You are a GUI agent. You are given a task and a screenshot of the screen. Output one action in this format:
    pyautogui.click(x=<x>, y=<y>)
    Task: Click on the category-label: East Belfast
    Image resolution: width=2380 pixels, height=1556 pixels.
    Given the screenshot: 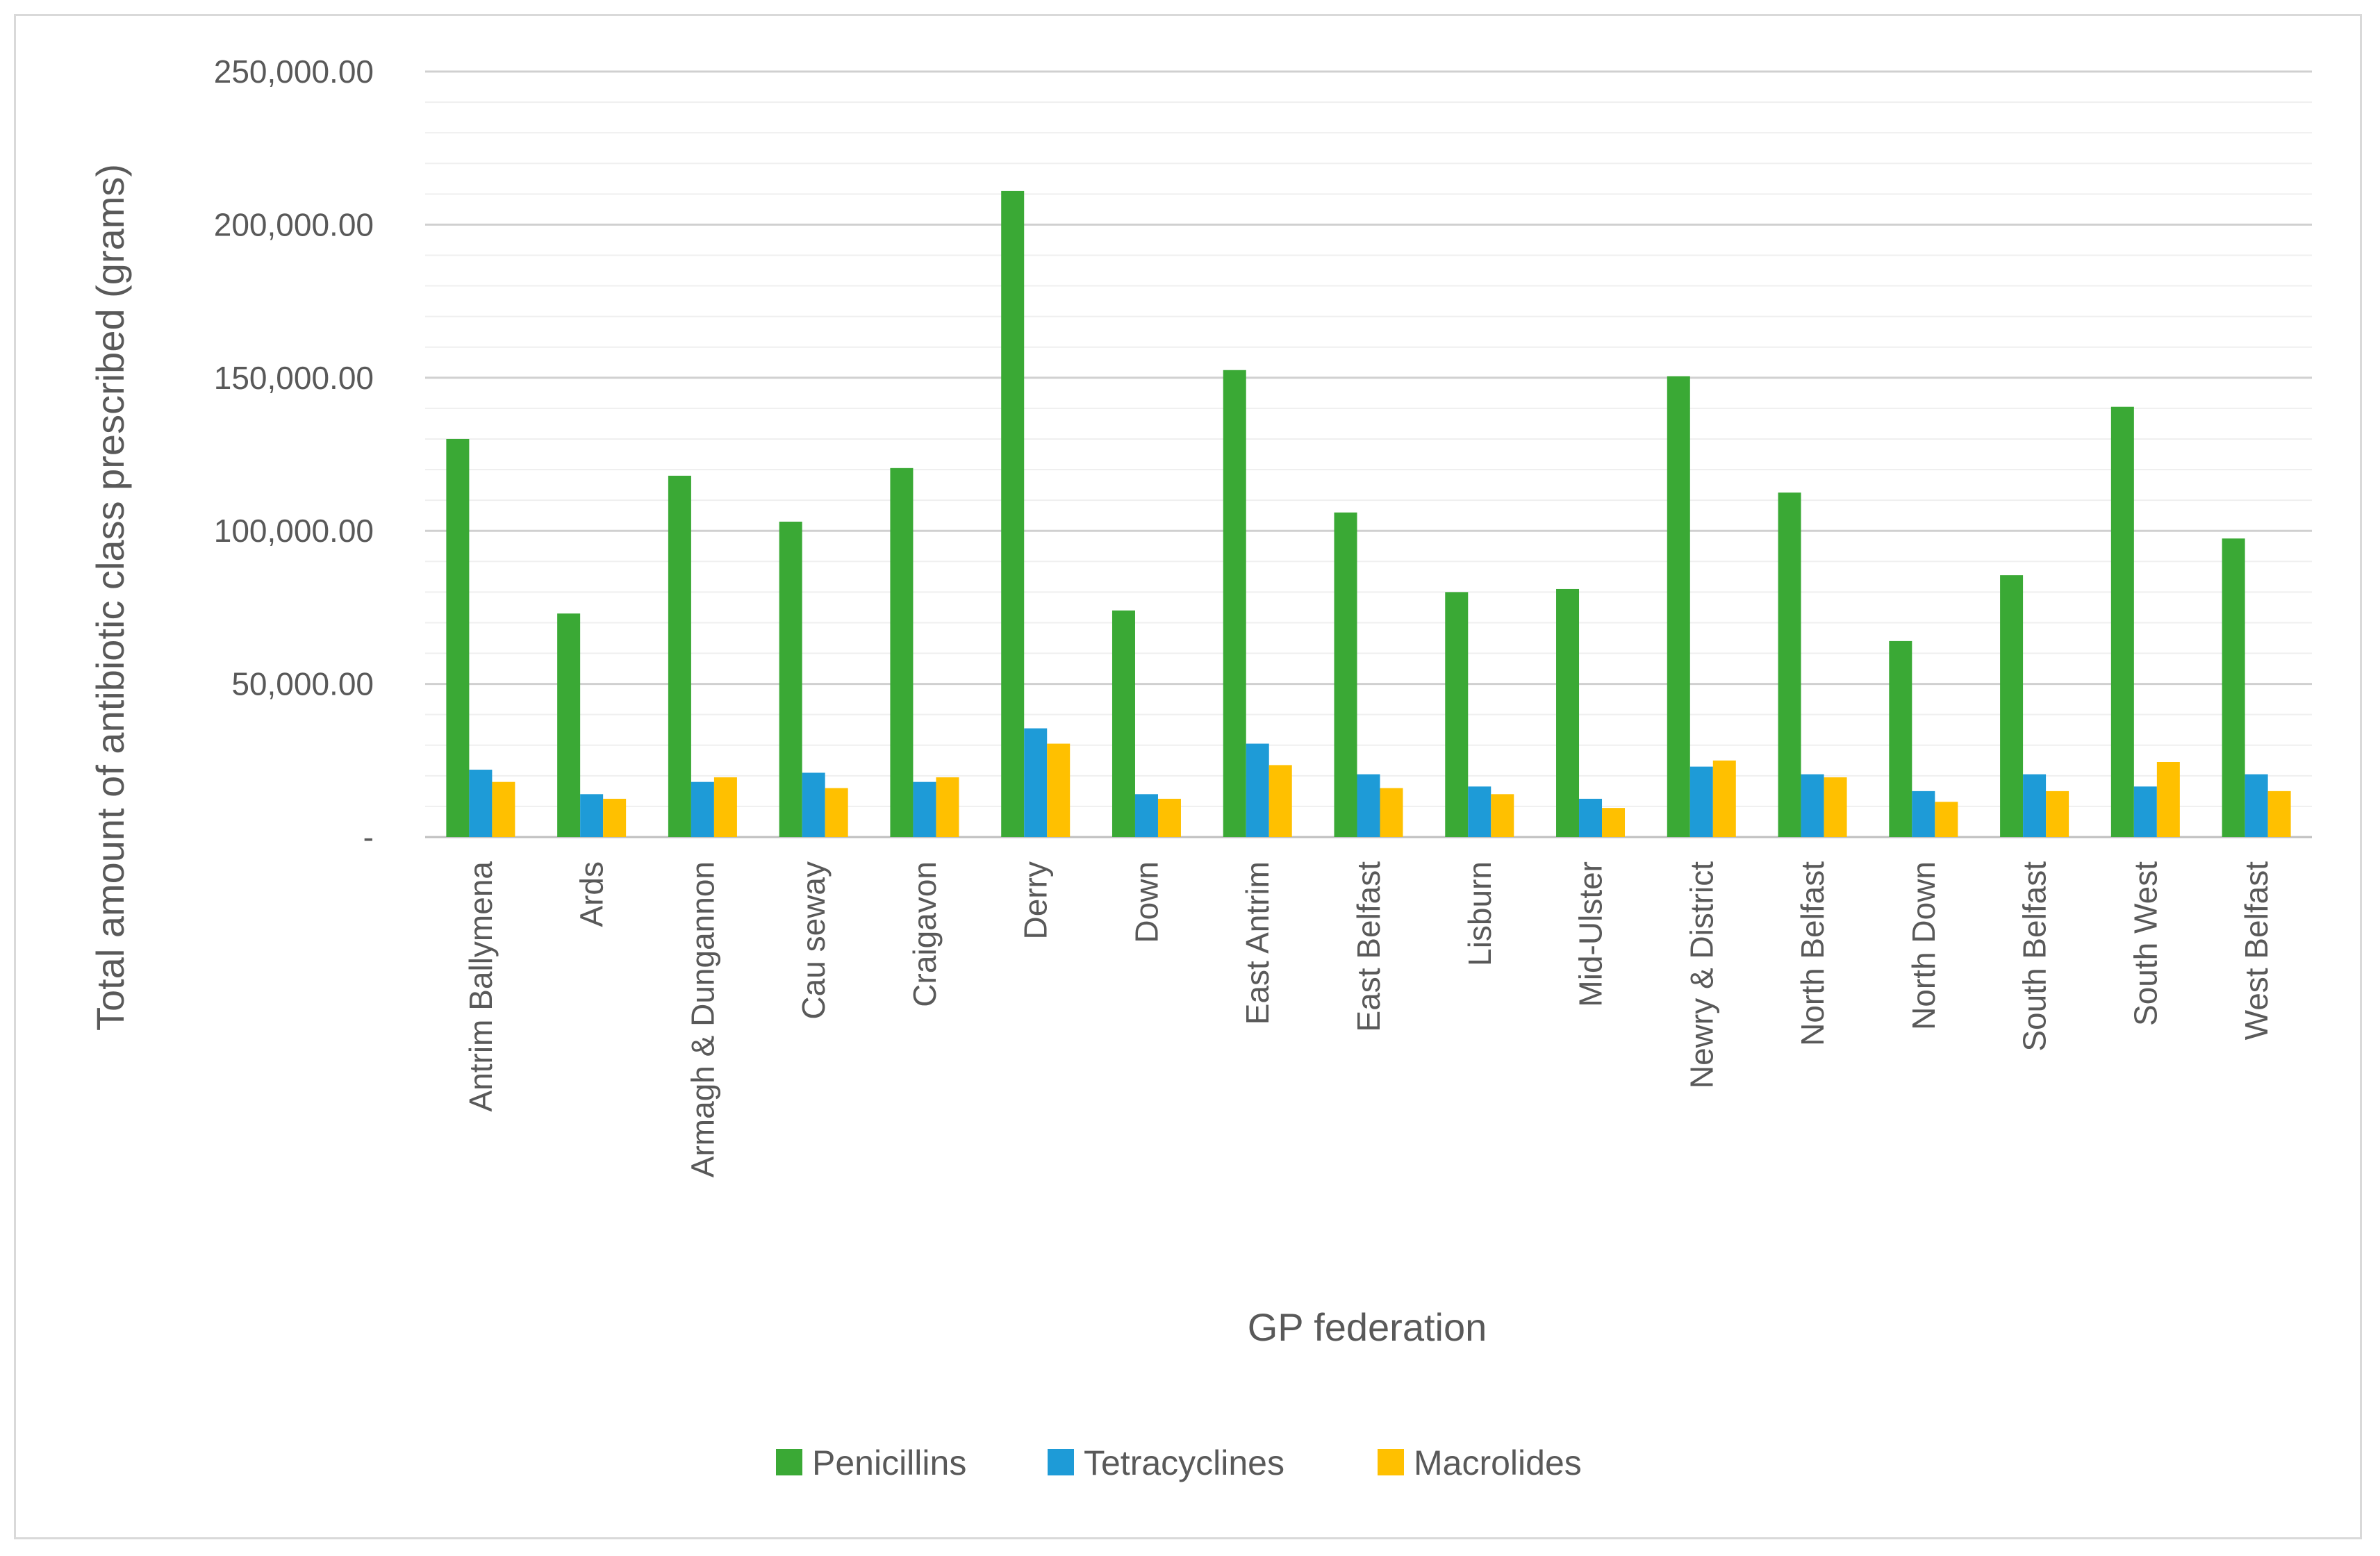 What is the action you would take?
    pyautogui.click(x=1368, y=946)
    